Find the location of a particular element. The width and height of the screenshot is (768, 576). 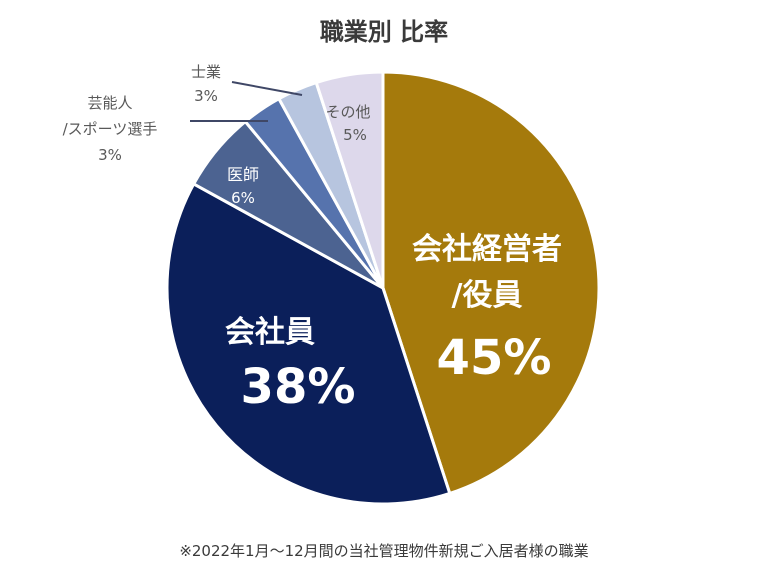

slice-label-other: その他 is located at coordinates (347, 112).